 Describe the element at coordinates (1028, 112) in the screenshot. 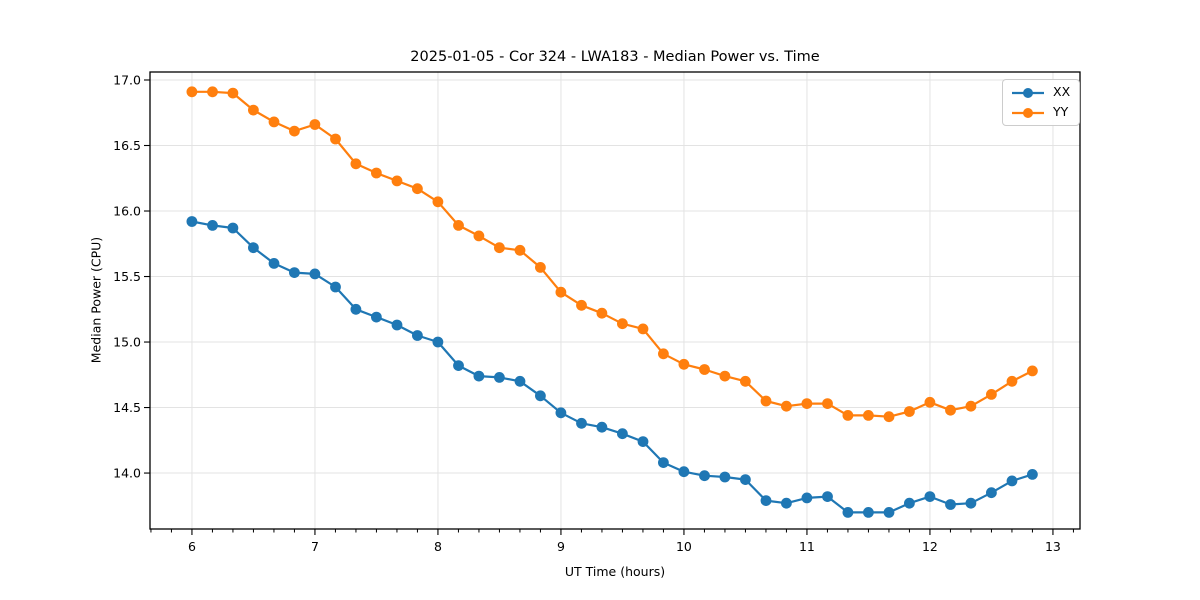

I see `legend-line-marker-yy` at that location.